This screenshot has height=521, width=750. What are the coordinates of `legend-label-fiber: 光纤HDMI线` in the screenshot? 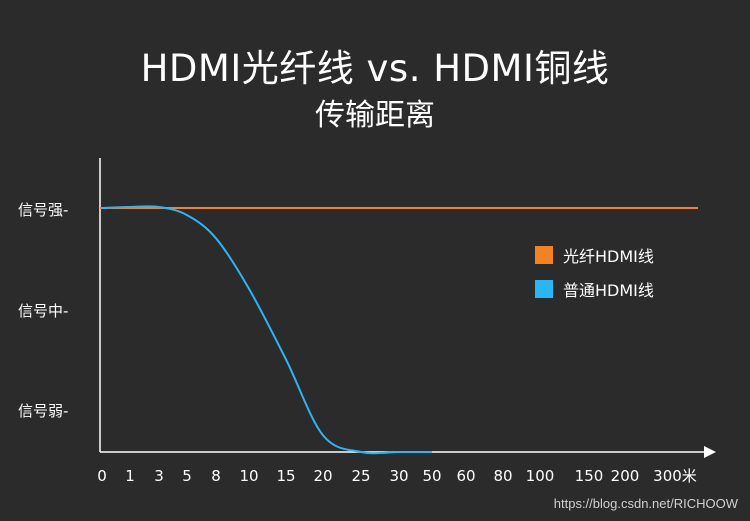 It's located at (608, 256).